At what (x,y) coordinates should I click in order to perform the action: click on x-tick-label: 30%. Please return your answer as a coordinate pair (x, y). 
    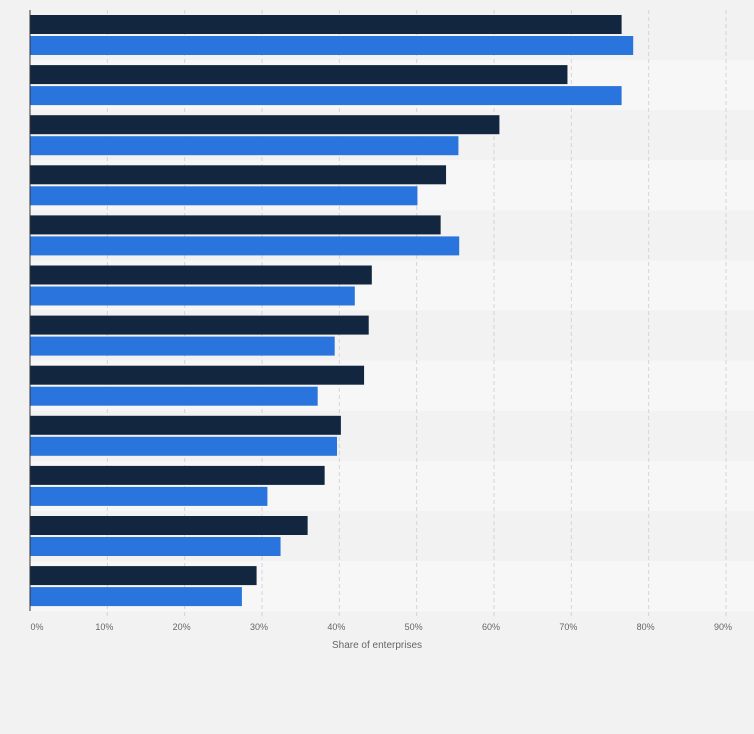
    Looking at the image, I should click on (259, 627).